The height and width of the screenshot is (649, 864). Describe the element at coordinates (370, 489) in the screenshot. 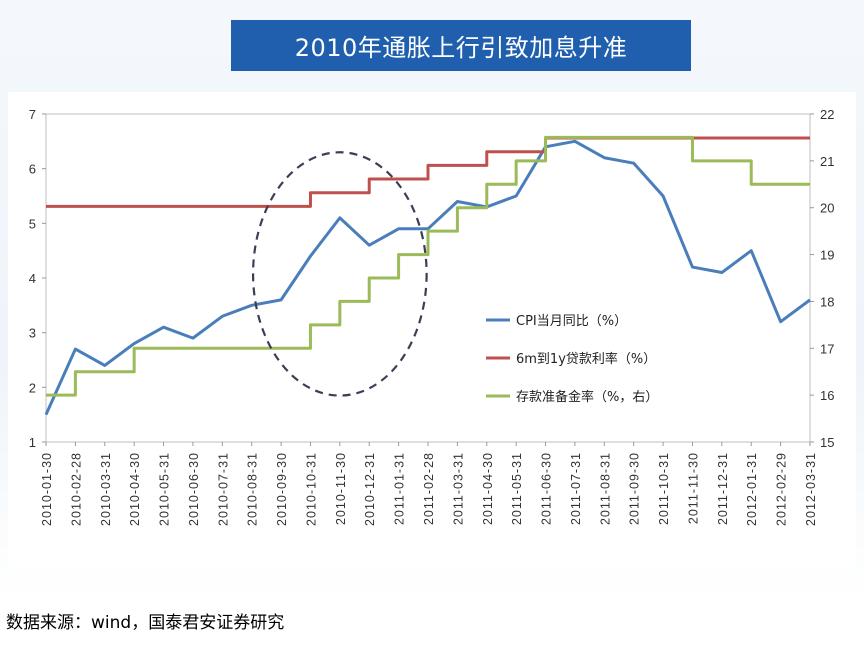

I see `x-tick-label: 2010-12-31` at that location.